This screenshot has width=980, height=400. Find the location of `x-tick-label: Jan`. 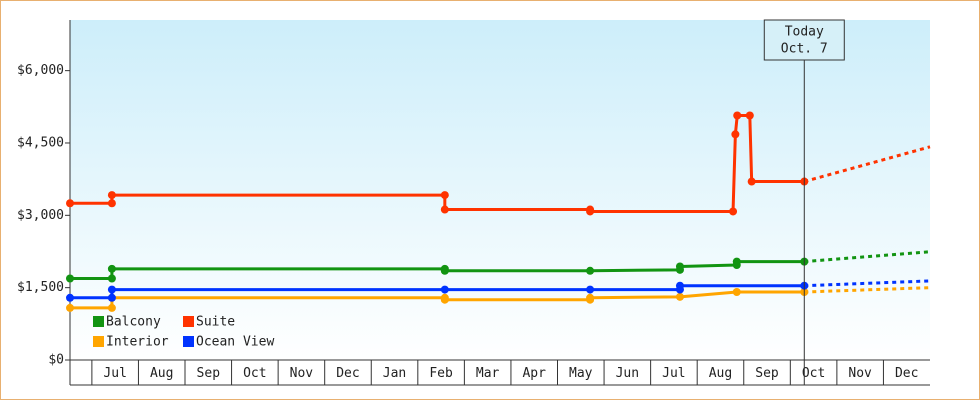

x-tick-label: Jan is located at coordinates (394, 373).